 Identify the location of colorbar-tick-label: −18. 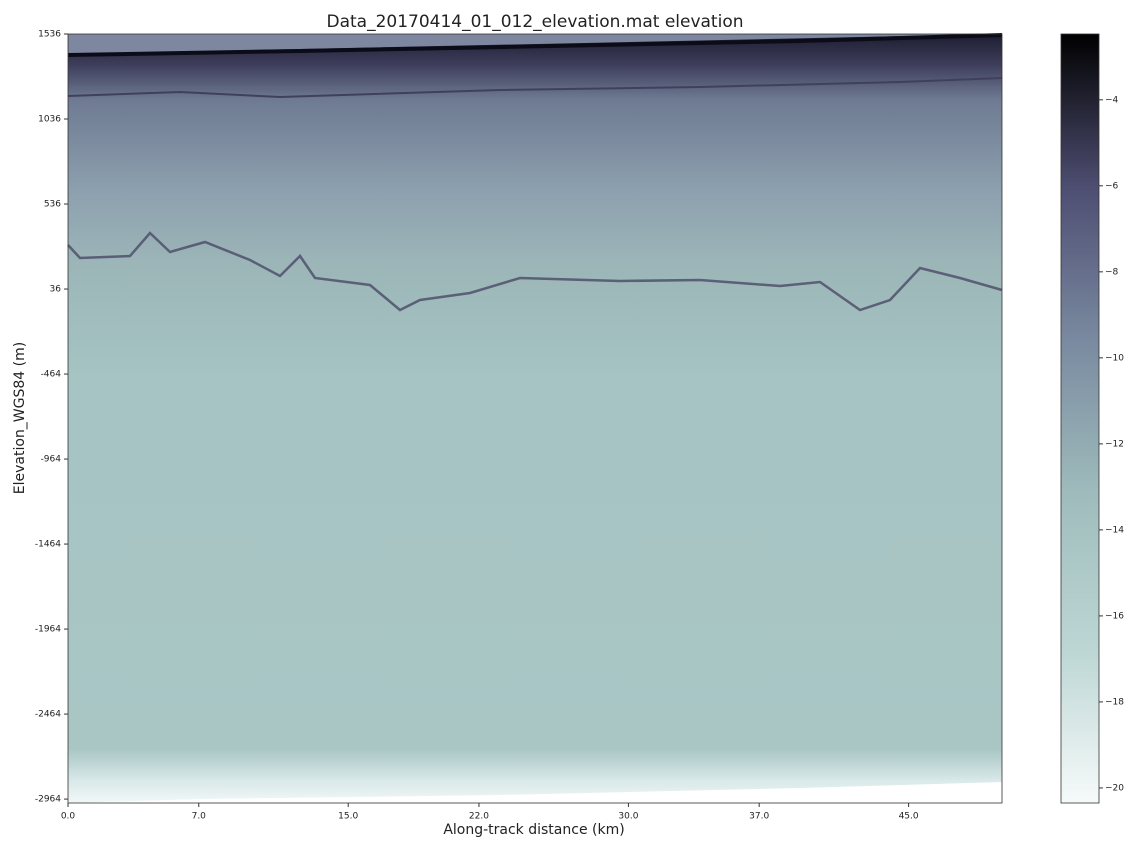
(1114, 702).